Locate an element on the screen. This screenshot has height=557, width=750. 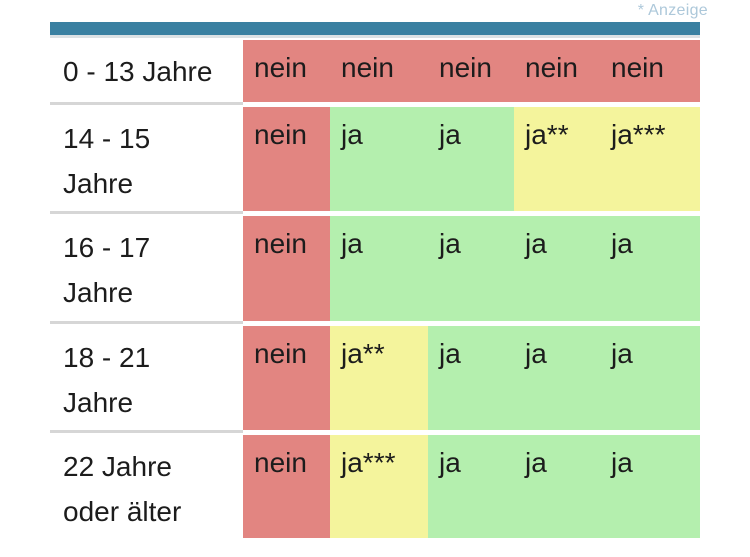
table-header-bar is located at coordinates (375, 28).